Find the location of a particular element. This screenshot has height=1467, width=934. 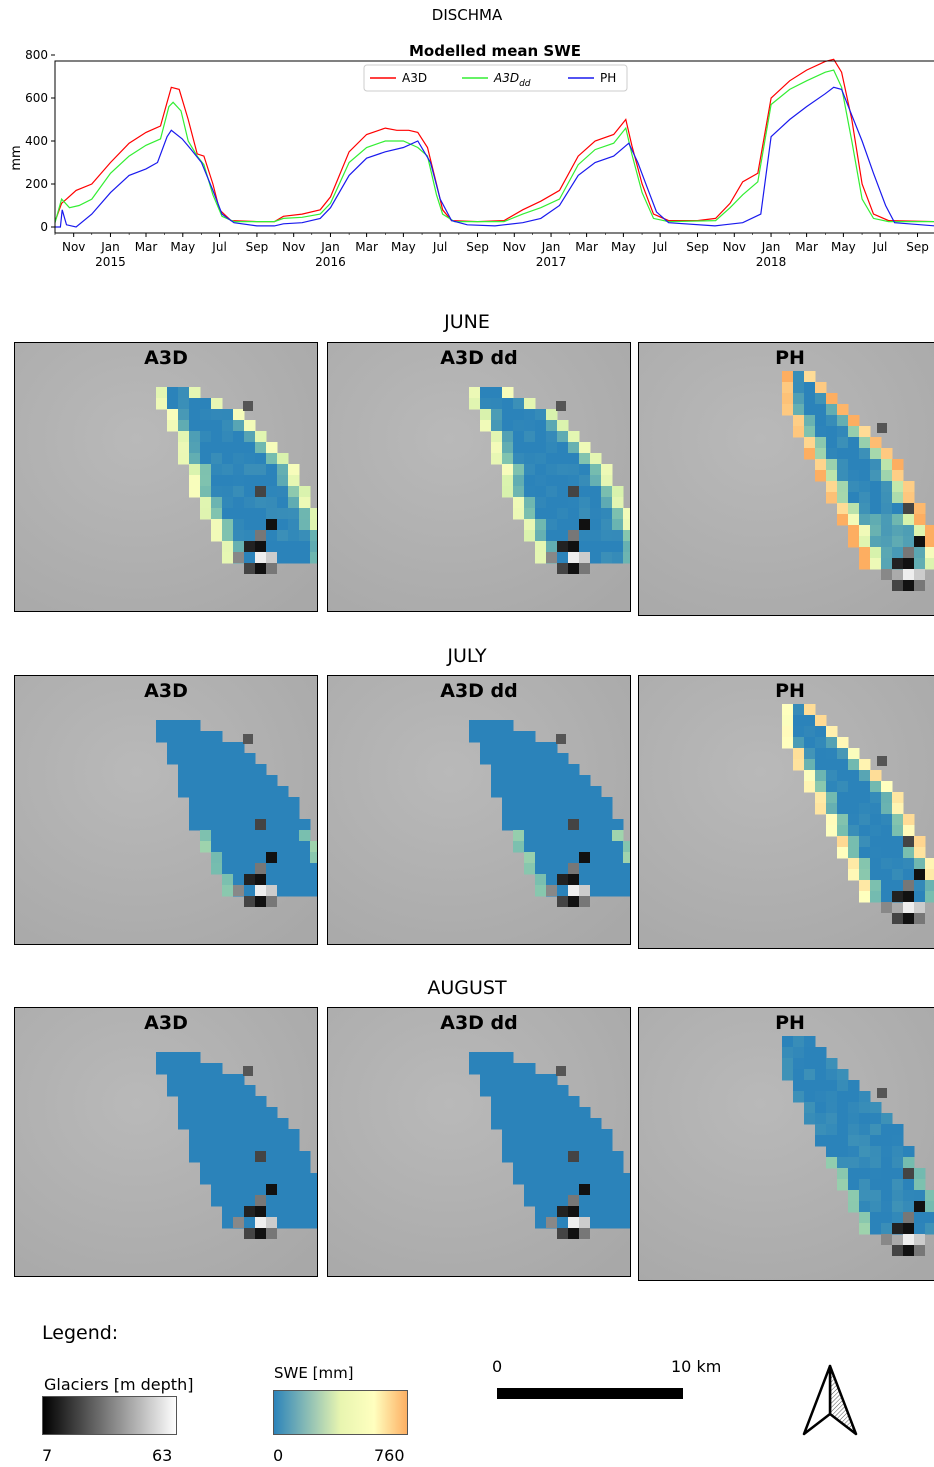

glacier-ramp-min: 7 is located at coordinates (47, 1455).